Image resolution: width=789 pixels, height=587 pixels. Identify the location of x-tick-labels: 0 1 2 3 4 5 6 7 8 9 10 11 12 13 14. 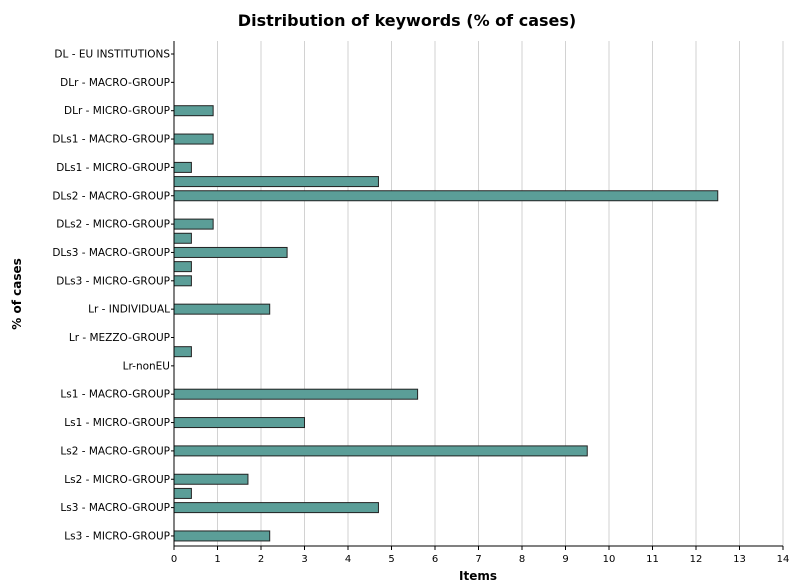
(480, 555).